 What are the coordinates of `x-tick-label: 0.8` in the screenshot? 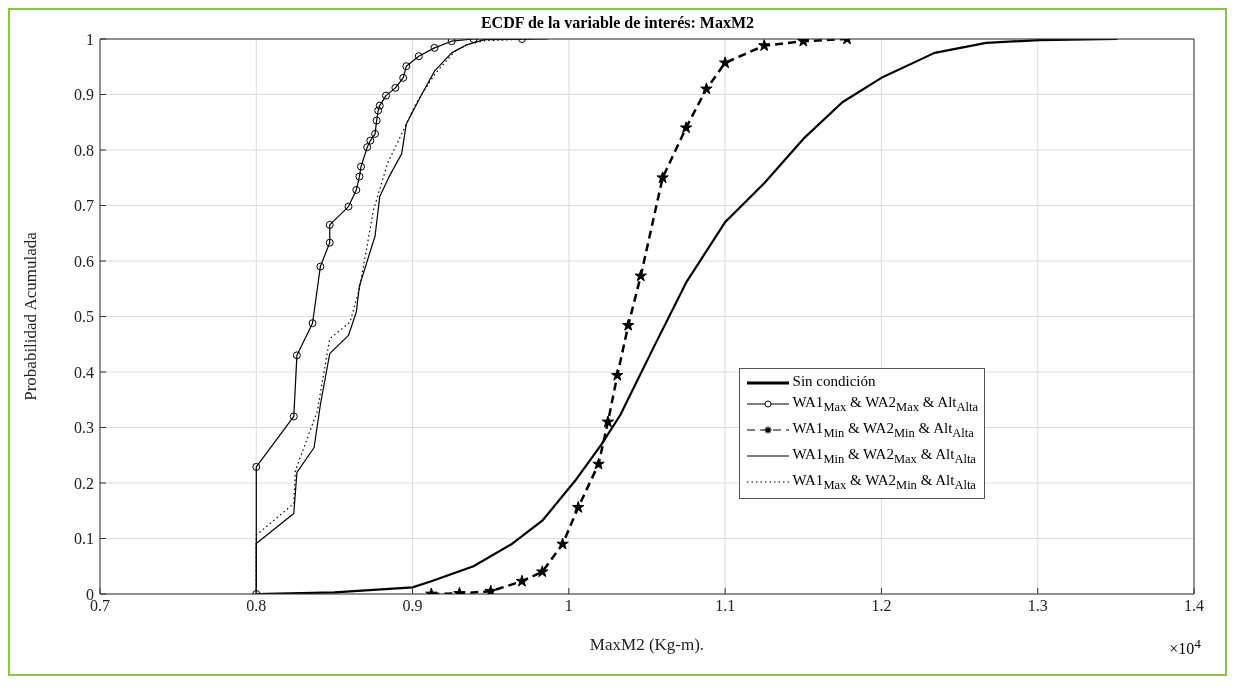 It's located at (256, 606).